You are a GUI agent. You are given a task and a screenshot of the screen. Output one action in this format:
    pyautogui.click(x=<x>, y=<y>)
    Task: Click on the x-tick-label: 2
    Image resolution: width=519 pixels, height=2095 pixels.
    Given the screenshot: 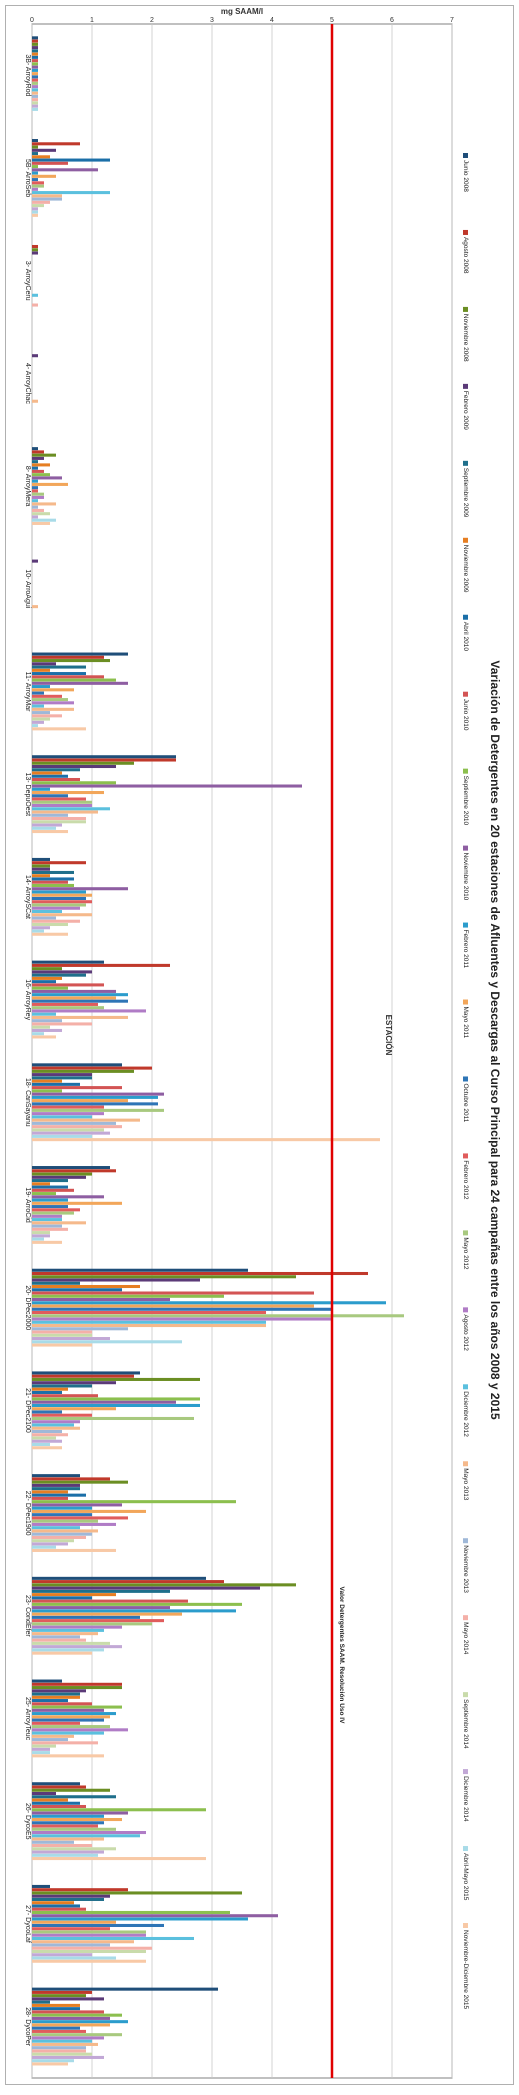 What is the action you would take?
    pyautogui.click(x=152, y=20)
    